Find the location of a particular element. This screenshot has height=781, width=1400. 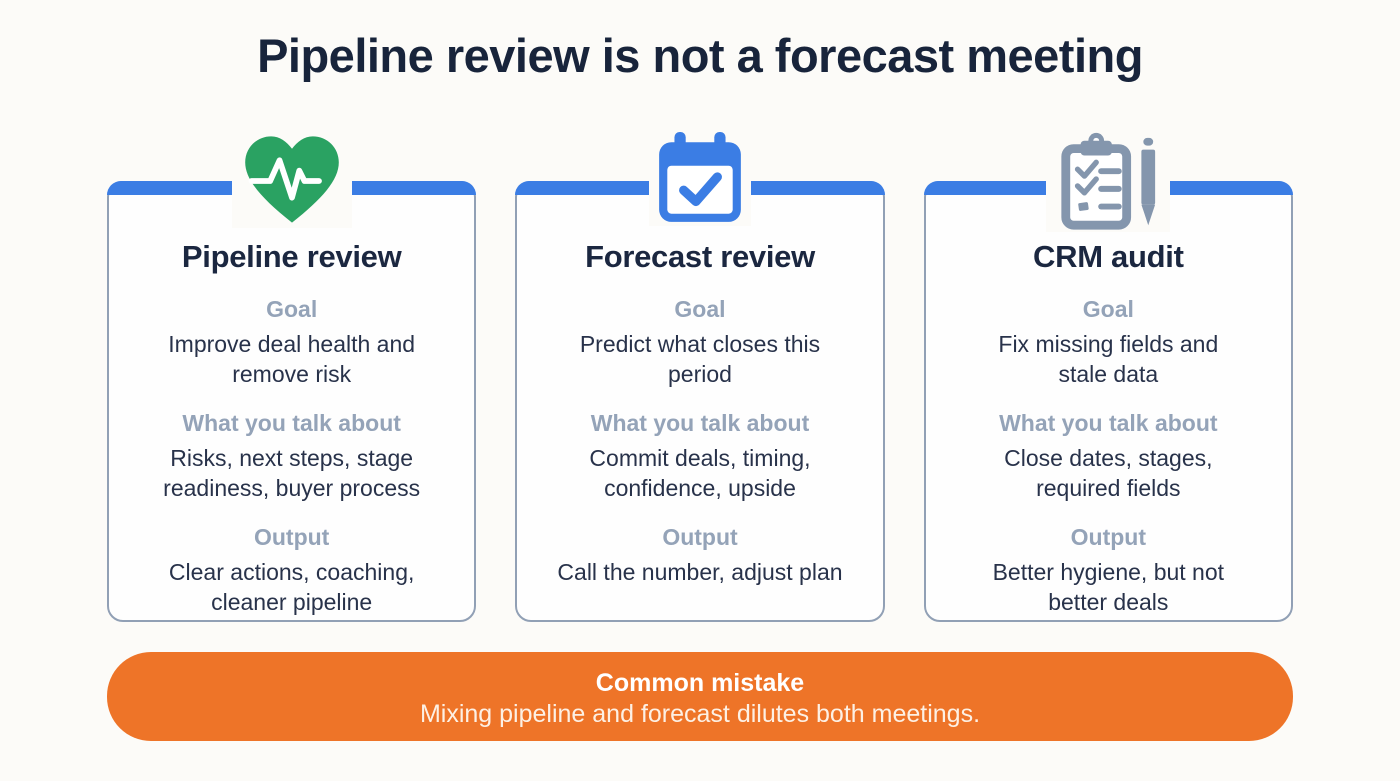

heartbeat-heart-icon is located at coordinates (291, 180).